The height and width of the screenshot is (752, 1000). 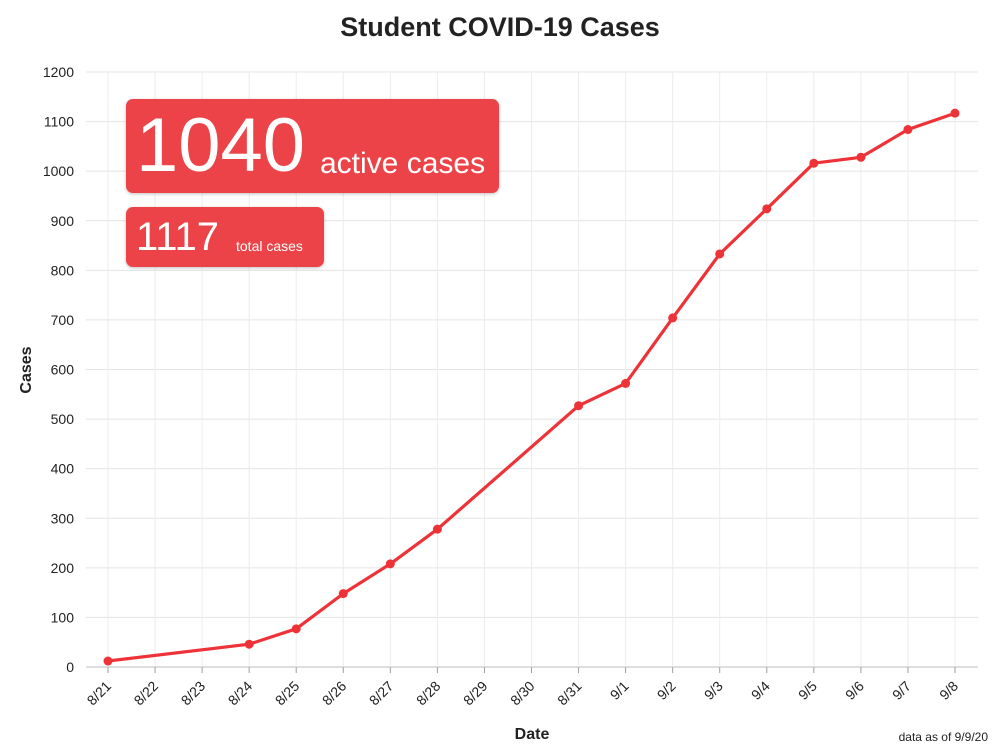 What do you see at coordinates (58, 171) in the screenshot?
I see `y-tick-label: 1000` at bounding box center [58, 171].